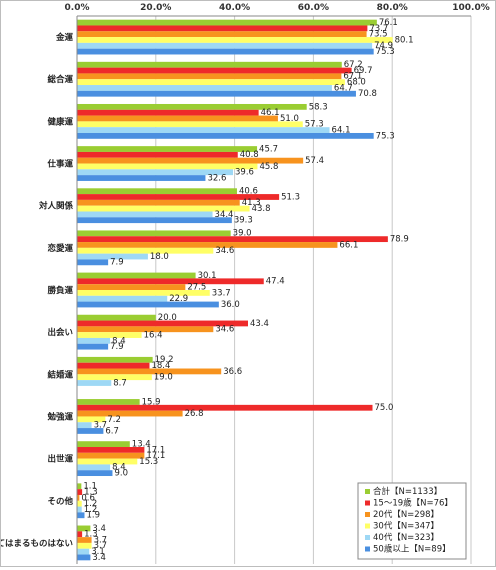 The width and height of the screenshot is (496, 570). I want to click on data-label: 41.3, so click(251, 203).